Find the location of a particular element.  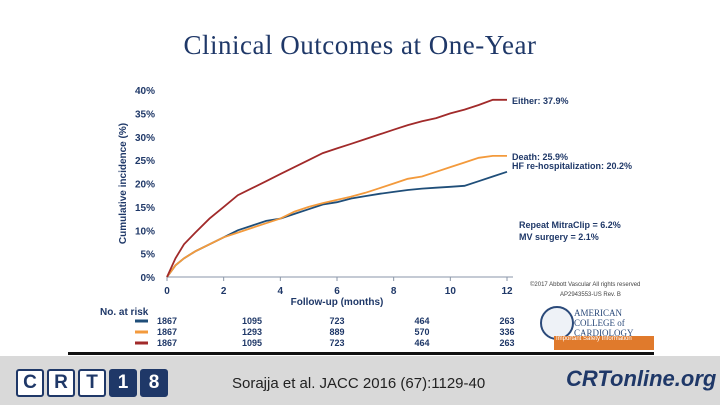

citation: Sorajja et al. JACC 2016 (67):1129-40 is located at coordinates (359, 383).